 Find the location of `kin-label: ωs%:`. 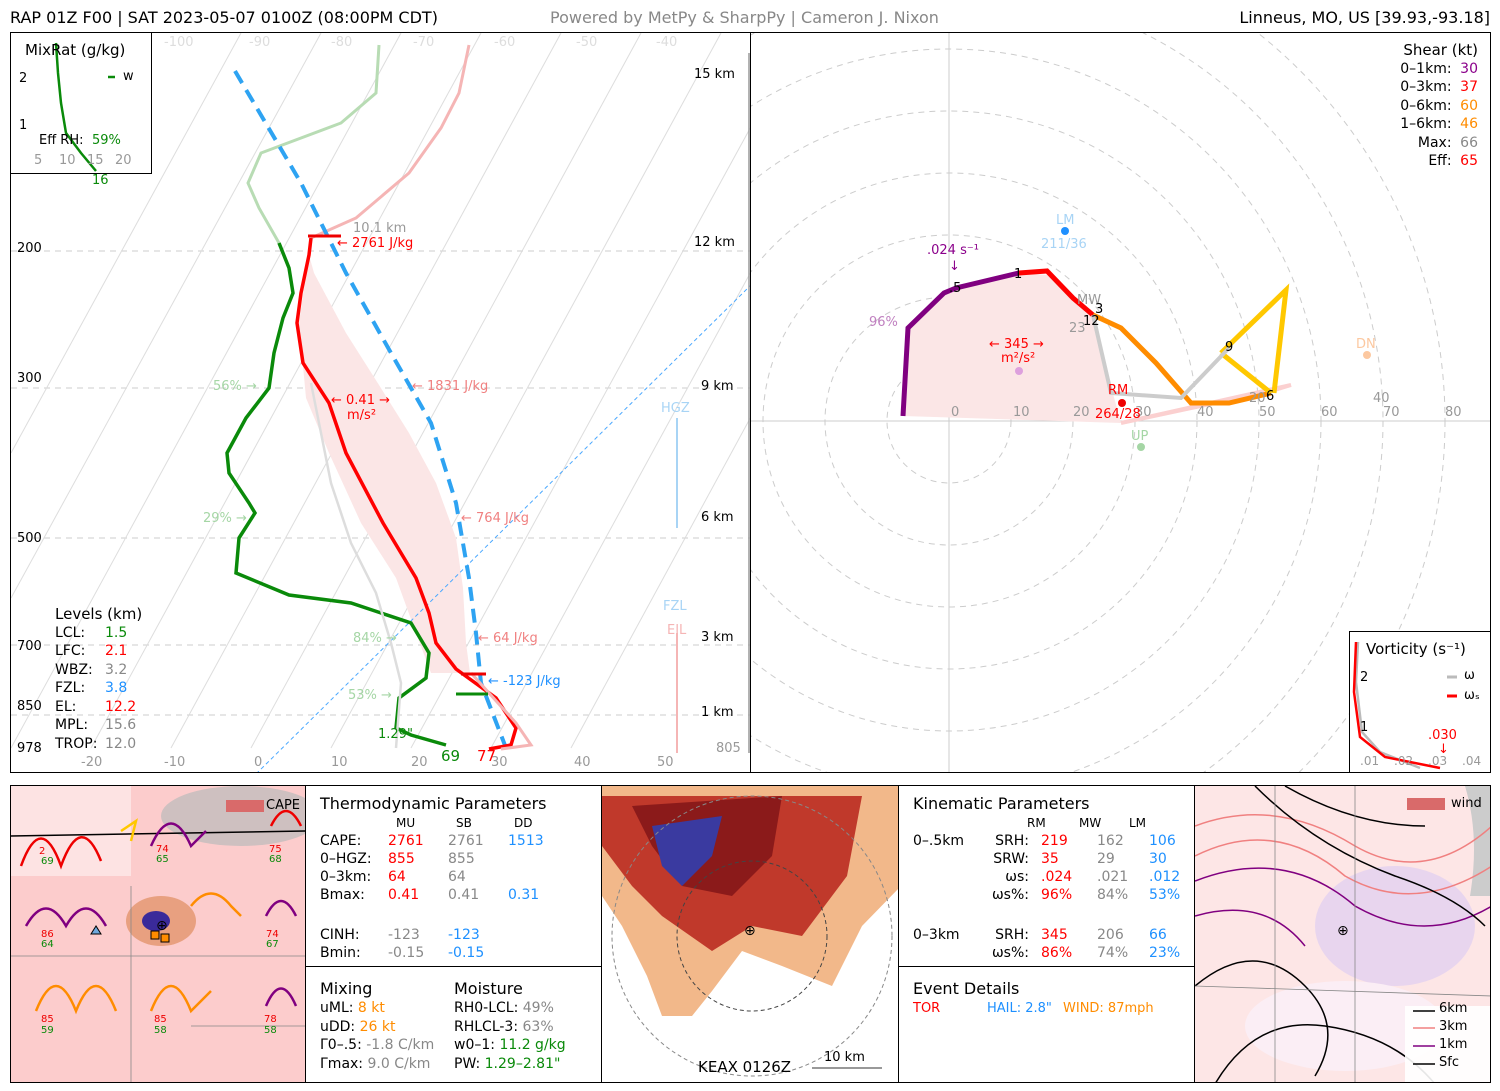

kin-label: ωs%: is located at coordinates (1010, 953).